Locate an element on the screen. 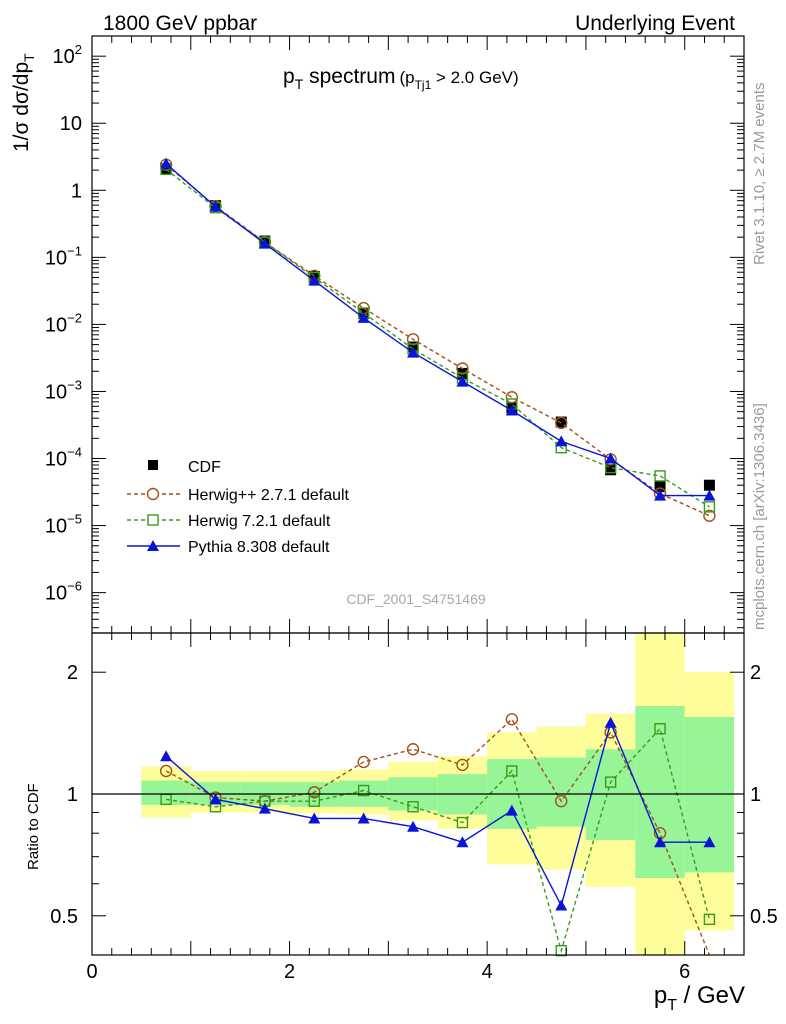  mcplots-label: mcplots.cern.ch [arXiv:1306.3436] is located at coordinates (759, 516).